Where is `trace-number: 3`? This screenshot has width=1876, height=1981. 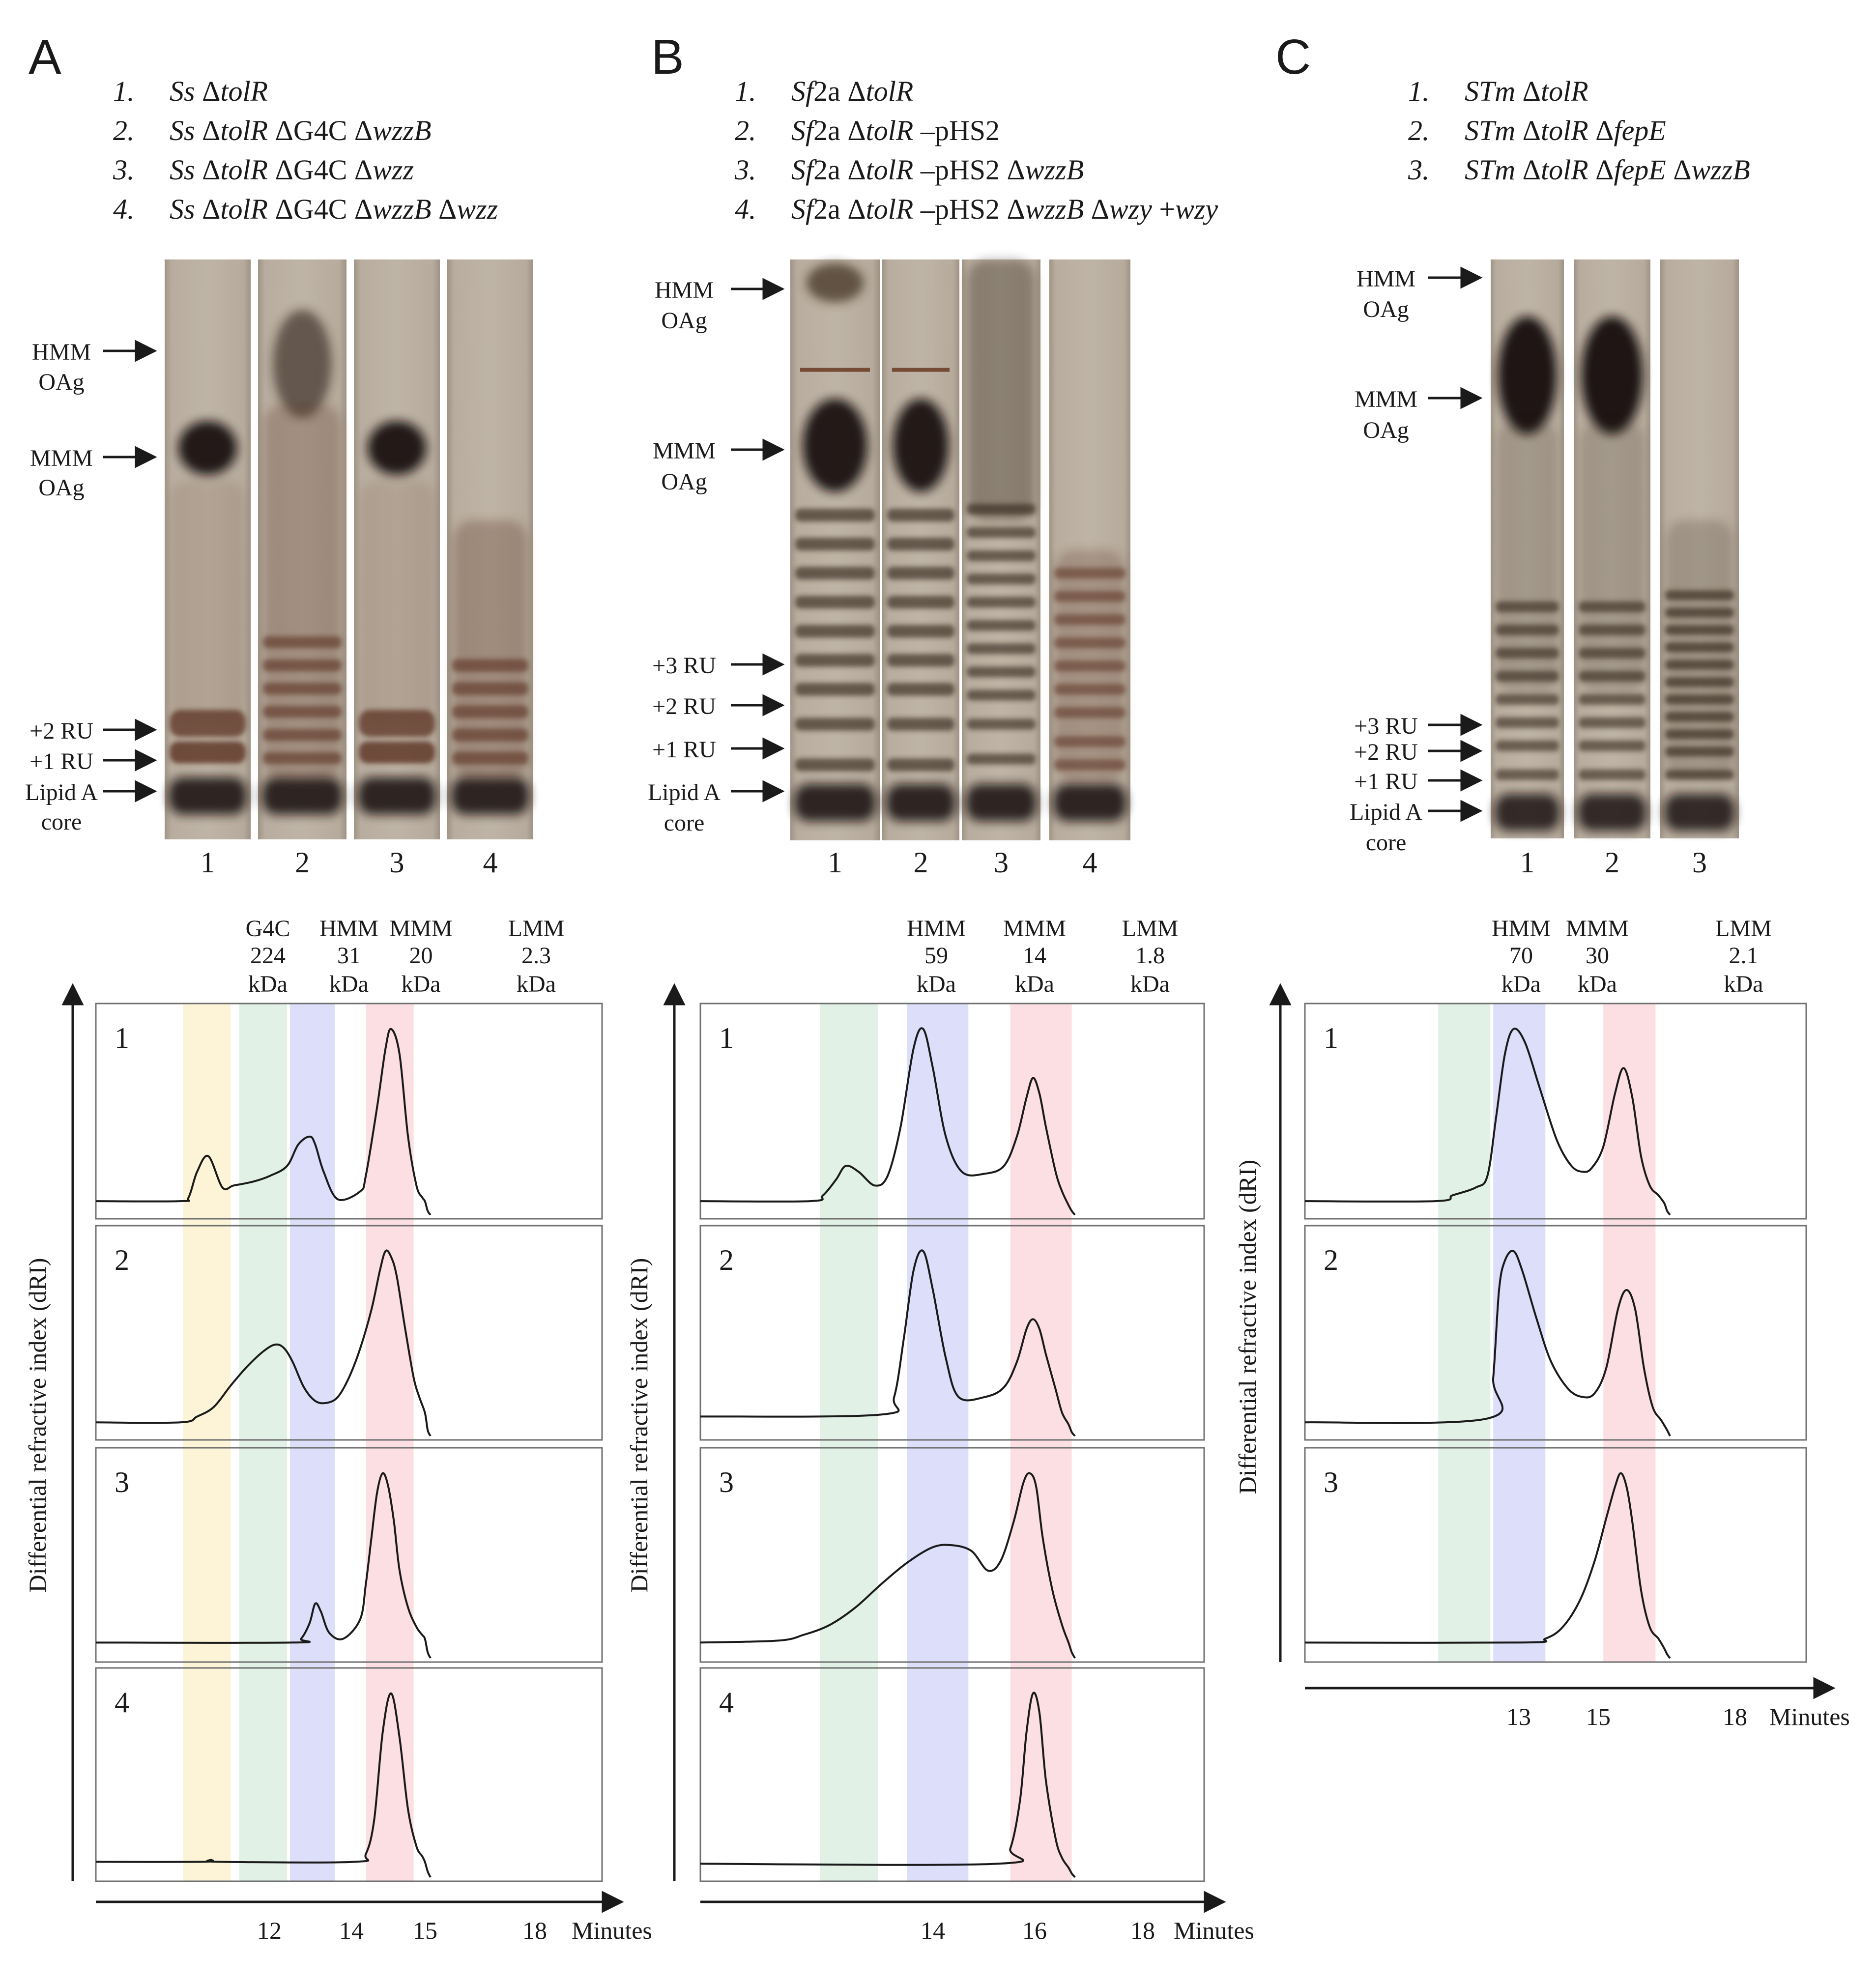
trace-number: 3 is located at coordinates (1331, 1482).